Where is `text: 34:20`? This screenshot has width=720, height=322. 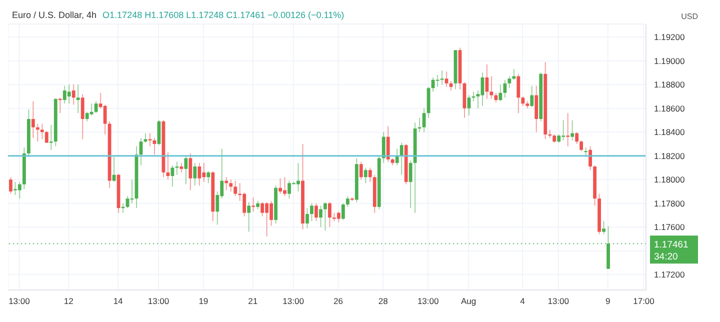 text: 34:20 is located at coordinates (666, 257).